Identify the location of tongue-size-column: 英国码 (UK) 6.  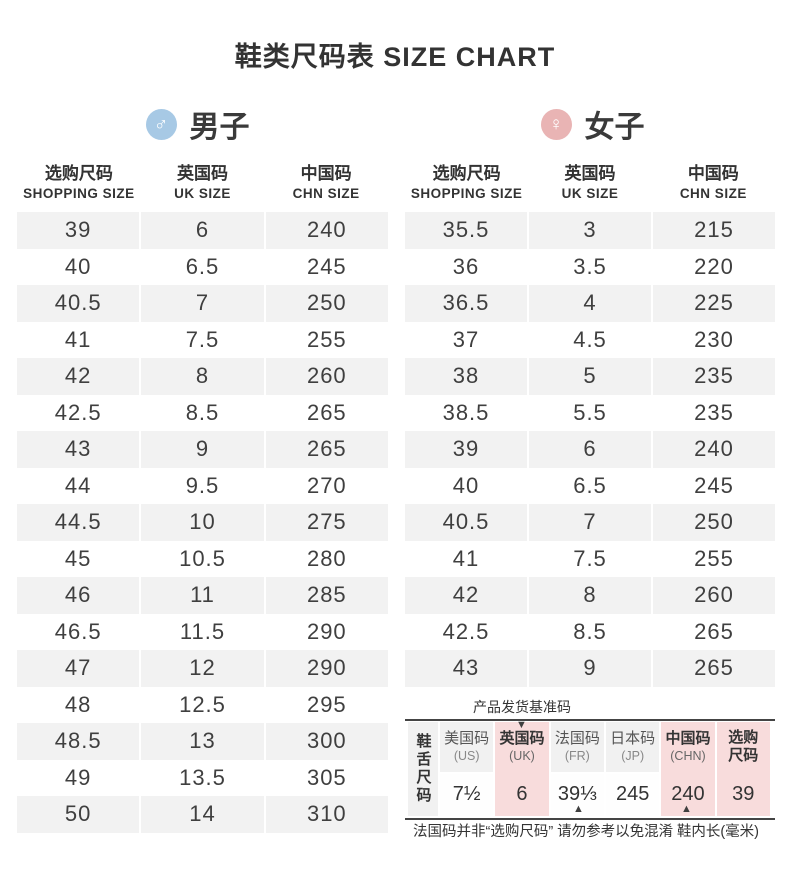
(522, 768).